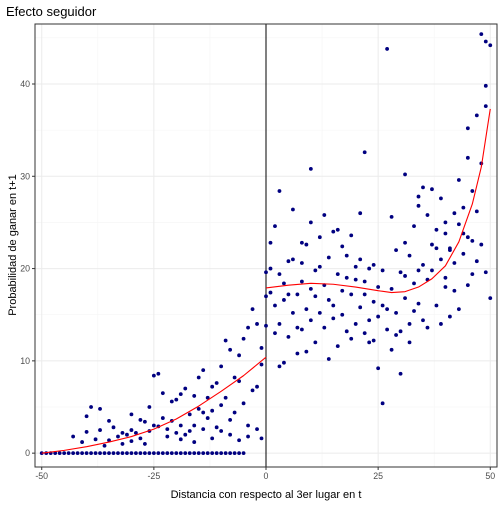 Image resolution: width=504 pixels, height=509 pixels. What do you see at coordinates (25, 269) in the screenshot?
I see `y-tick-label: 20` at bounding box center [25, 269].